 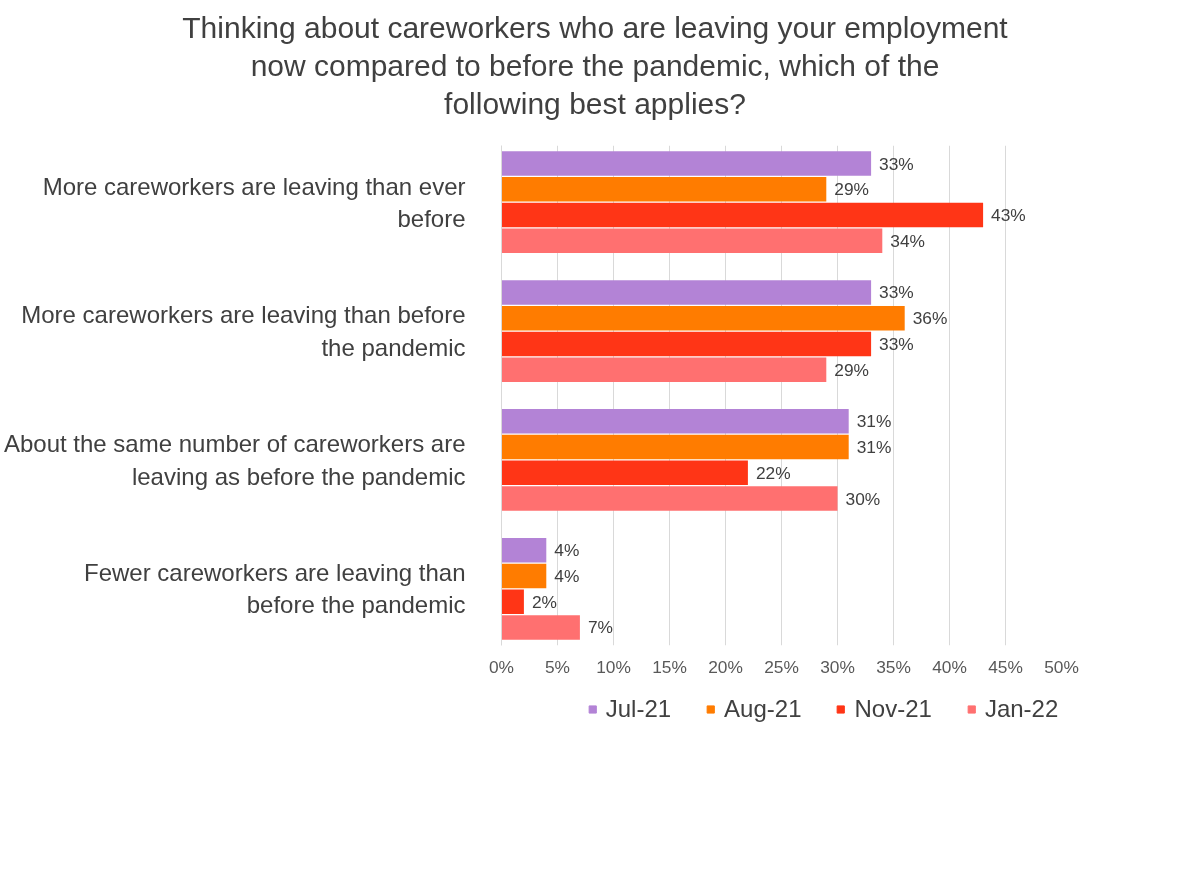 I want to click on legend-label: Jan-22, so click(x=1021, y=709).